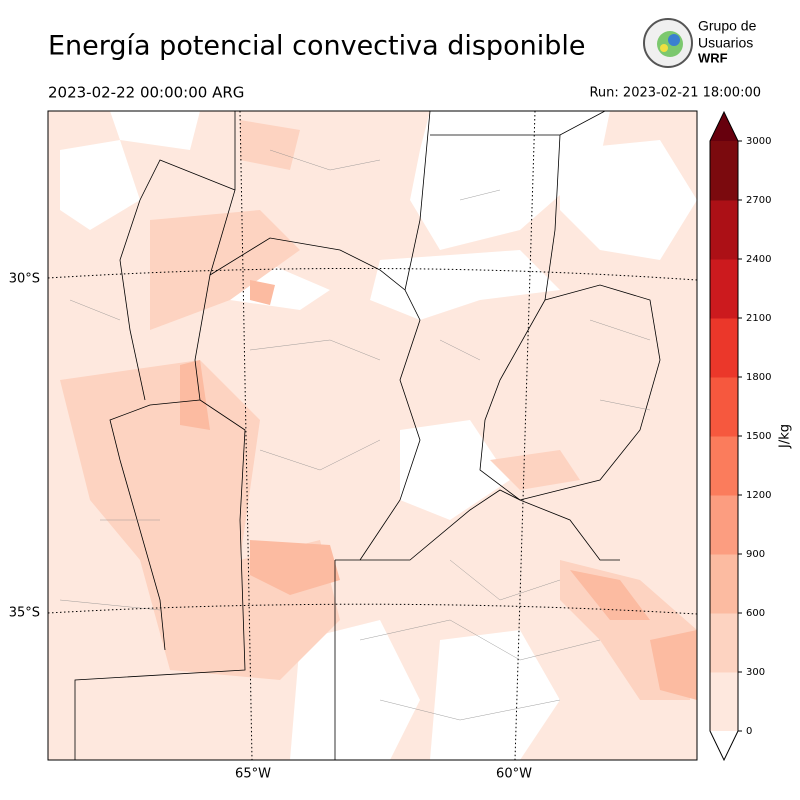  I want to click on colorbar-tick-label: 900, so click(755, 554).